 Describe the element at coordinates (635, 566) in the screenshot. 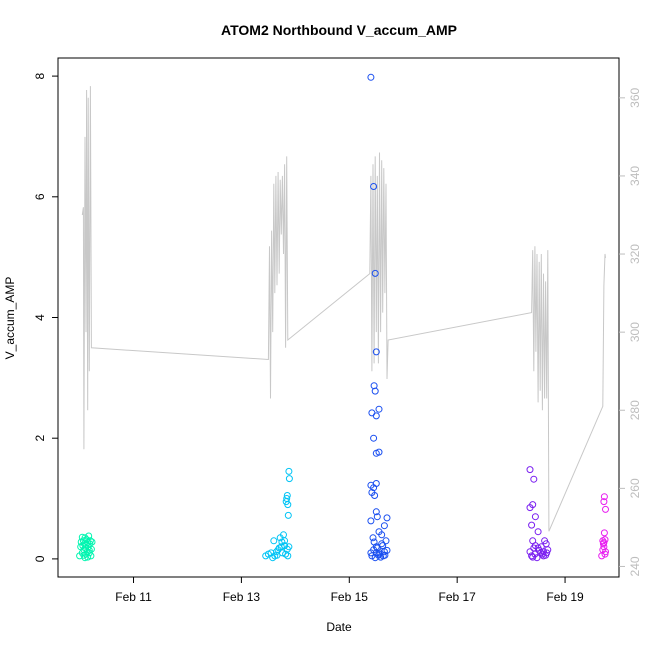

I see `y2-tick-label: 240` at that location.